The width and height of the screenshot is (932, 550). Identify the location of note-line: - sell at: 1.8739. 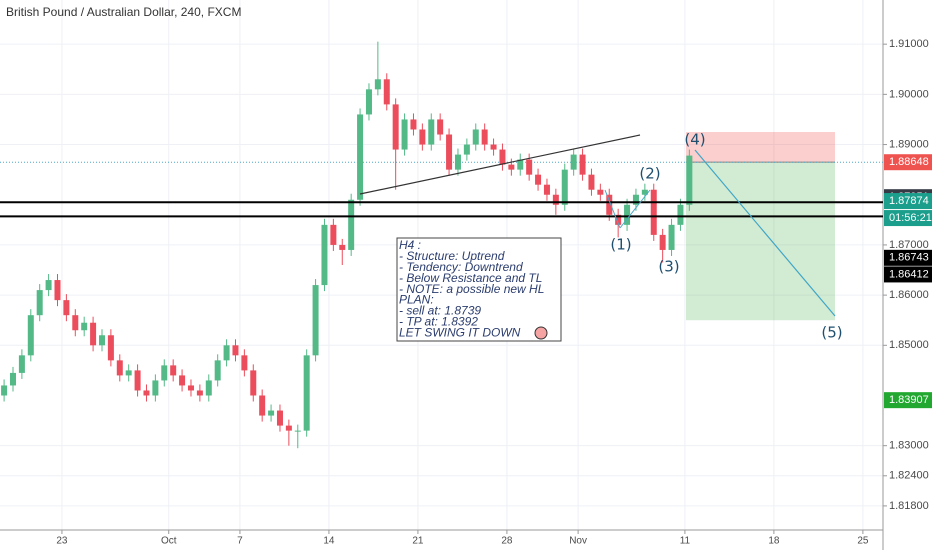
(440, 311).